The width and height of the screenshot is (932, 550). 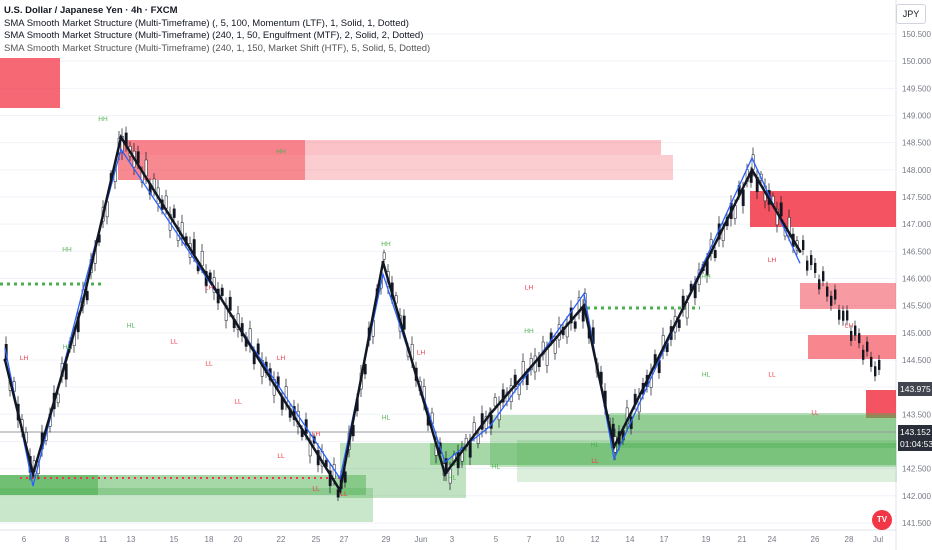 What do you see at coordinates (915, 438) in the screenshot?
I see `last-price-tag: 143.152 01:04:53` at bounding box center [915, 438].